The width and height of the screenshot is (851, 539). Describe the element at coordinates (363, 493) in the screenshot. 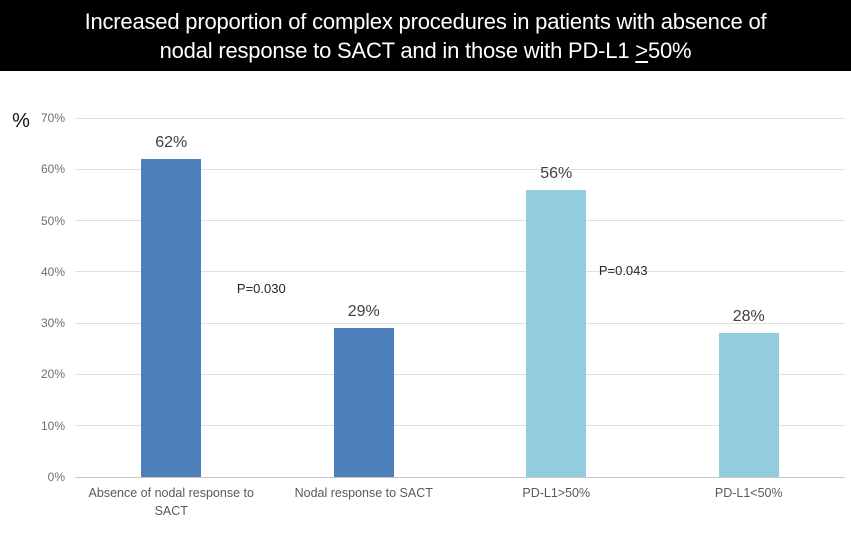

I see `x-axis-category-label: Nodal response to SACT` at that location.